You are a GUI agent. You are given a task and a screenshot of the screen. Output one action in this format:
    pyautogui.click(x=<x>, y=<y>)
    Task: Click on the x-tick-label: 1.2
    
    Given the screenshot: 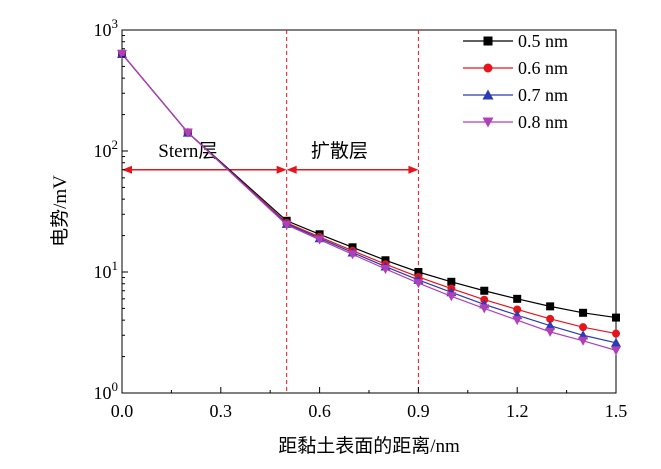 What is the action you would take?
    pyautogui.click(x=517, y=411)
    